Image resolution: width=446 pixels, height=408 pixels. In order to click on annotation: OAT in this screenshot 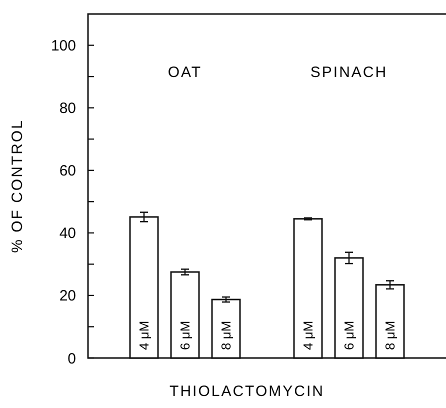, I will do `click(185, 72)`.